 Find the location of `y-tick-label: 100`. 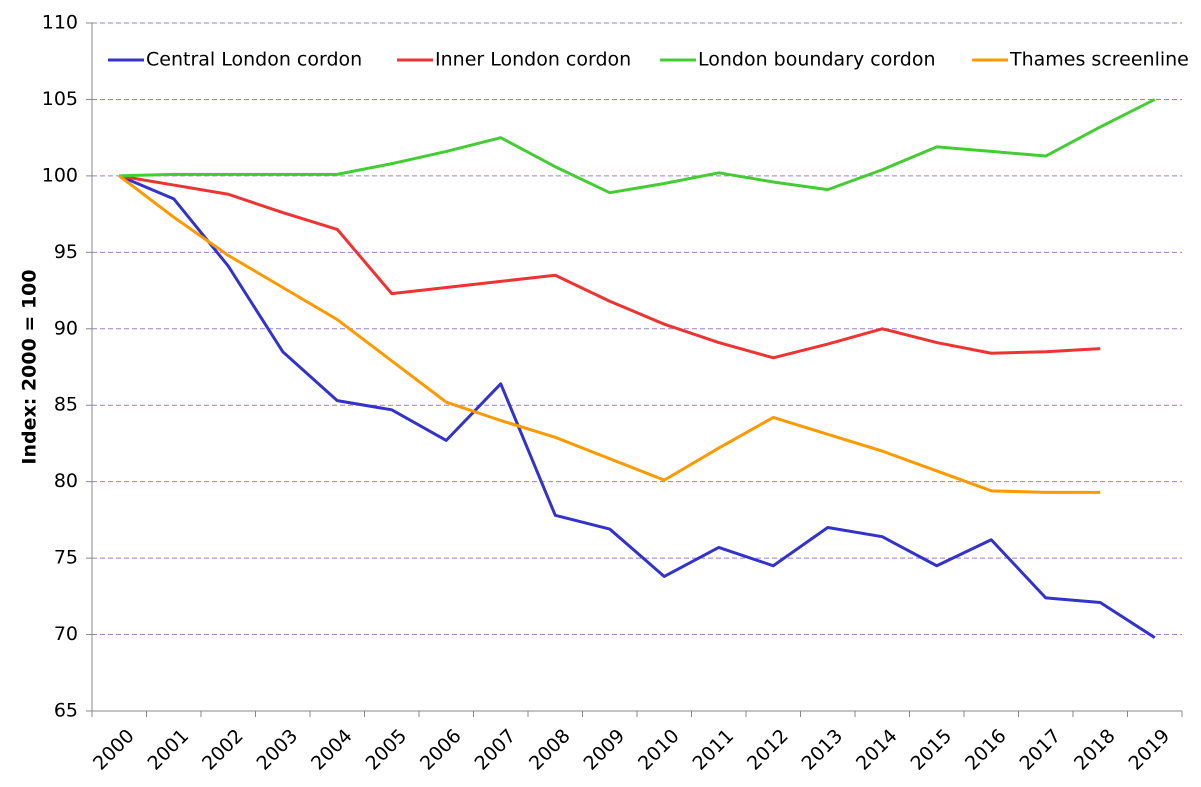

y-tick-label: 100 is located at coordinates (60, 175).